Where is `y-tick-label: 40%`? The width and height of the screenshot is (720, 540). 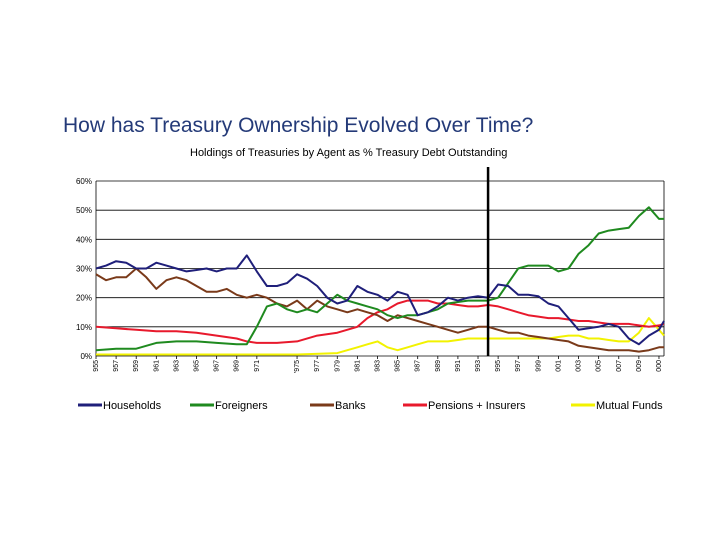
y-tick-label: 40% is located at coordinates (84, 239).